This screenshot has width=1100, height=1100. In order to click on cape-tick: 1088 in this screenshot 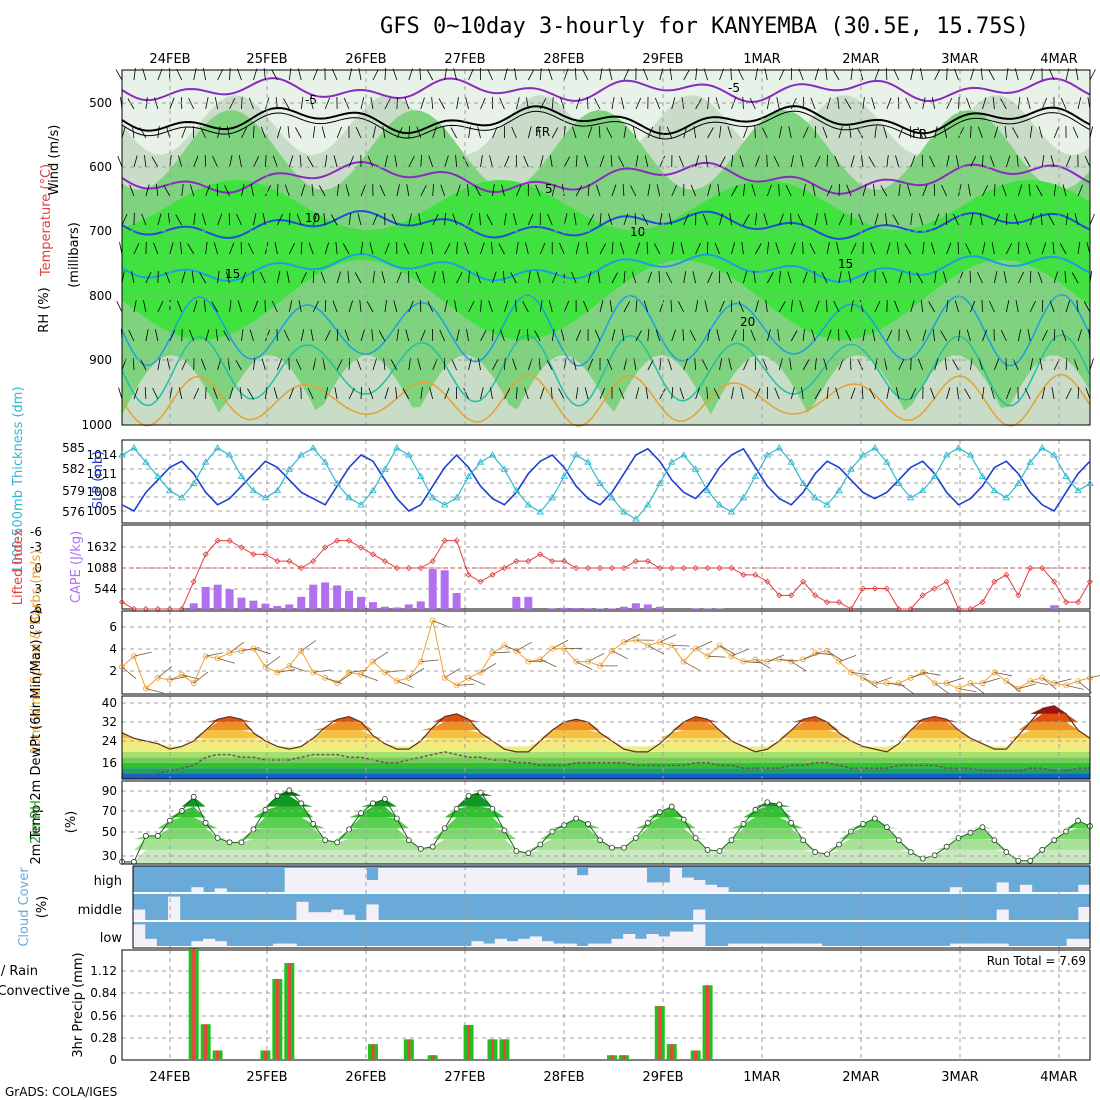, I will do `click(101, 568)`.